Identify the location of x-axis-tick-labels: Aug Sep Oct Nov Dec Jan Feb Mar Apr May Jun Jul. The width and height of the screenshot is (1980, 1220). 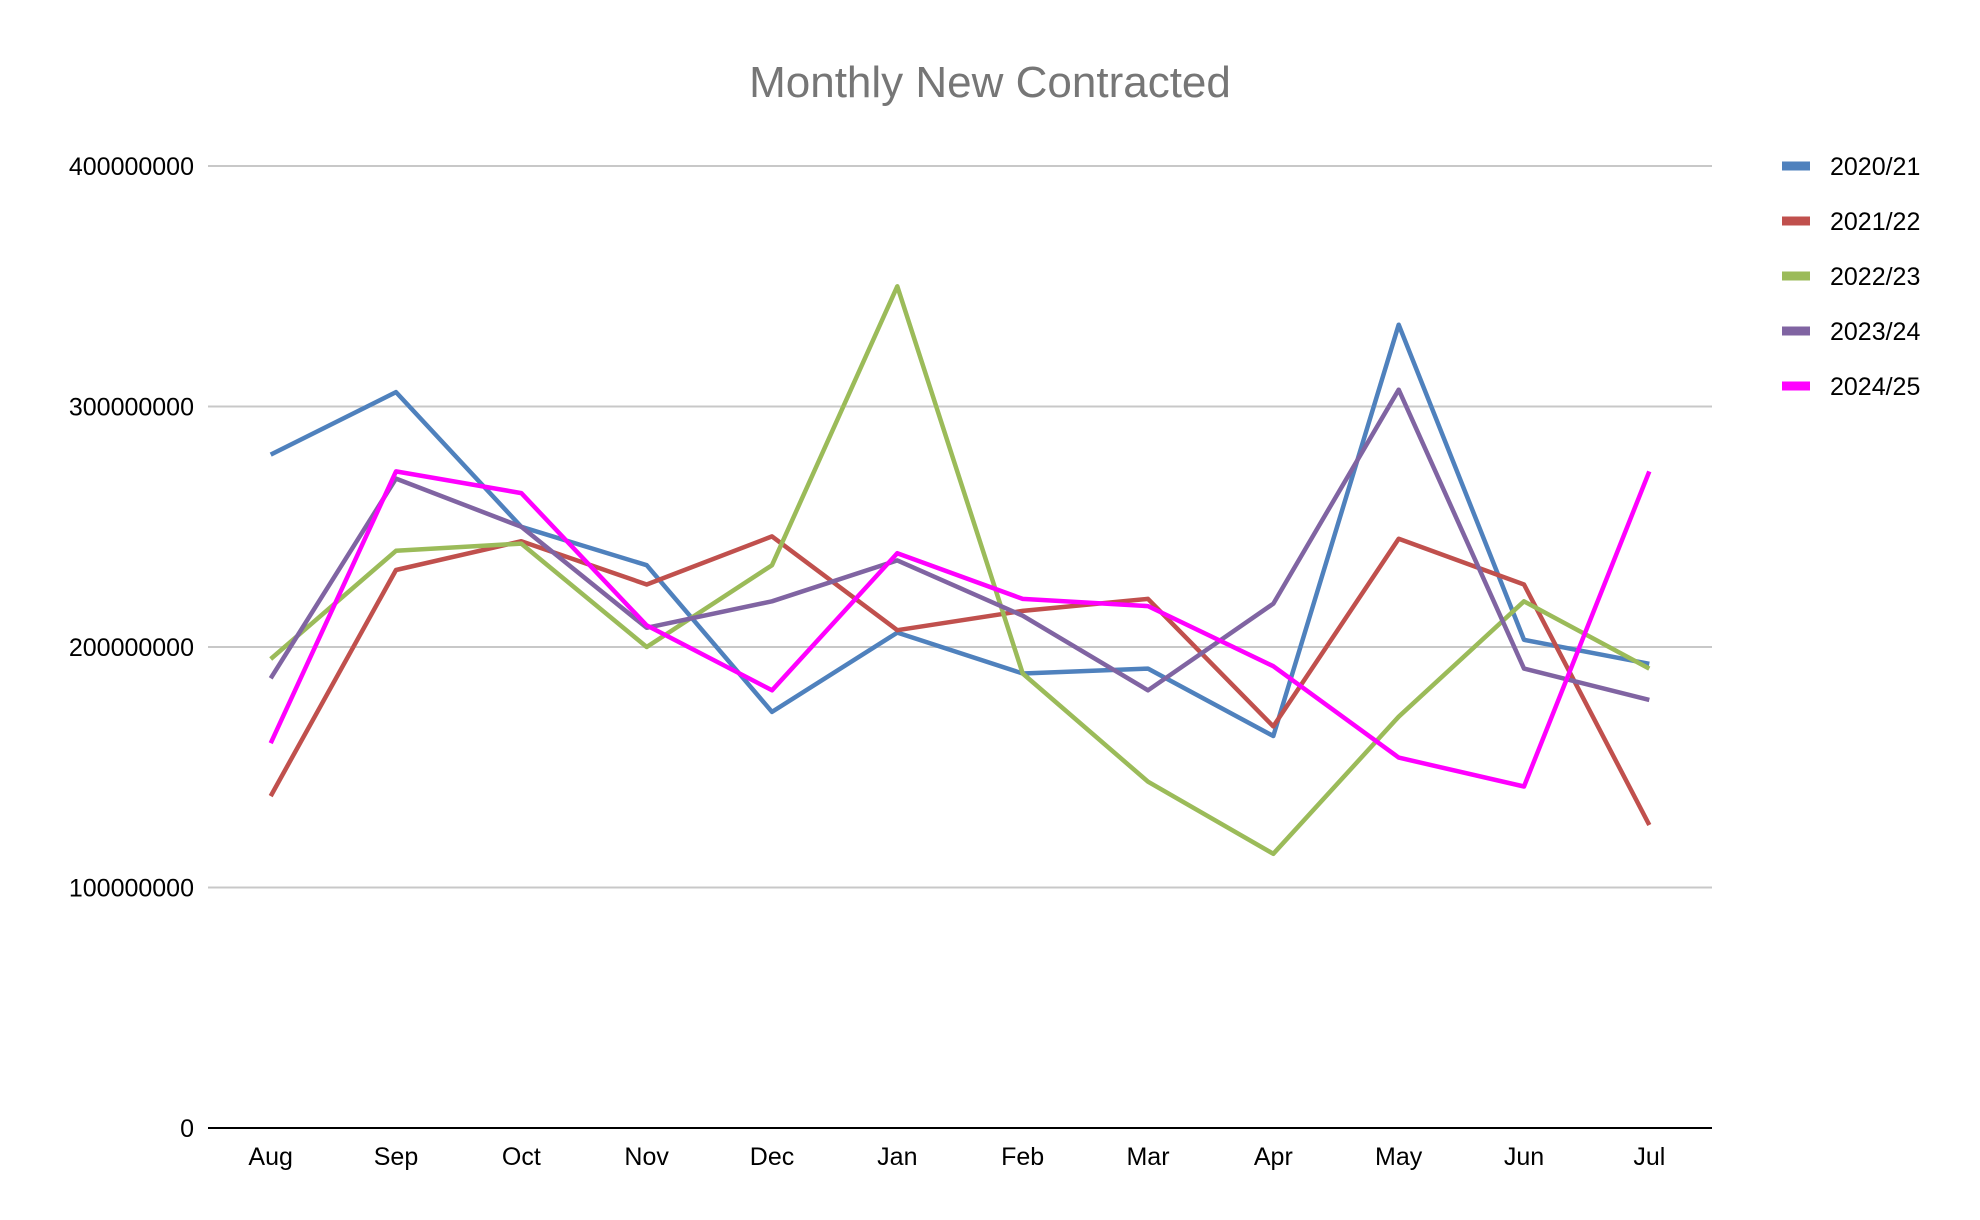
(956, 1157).